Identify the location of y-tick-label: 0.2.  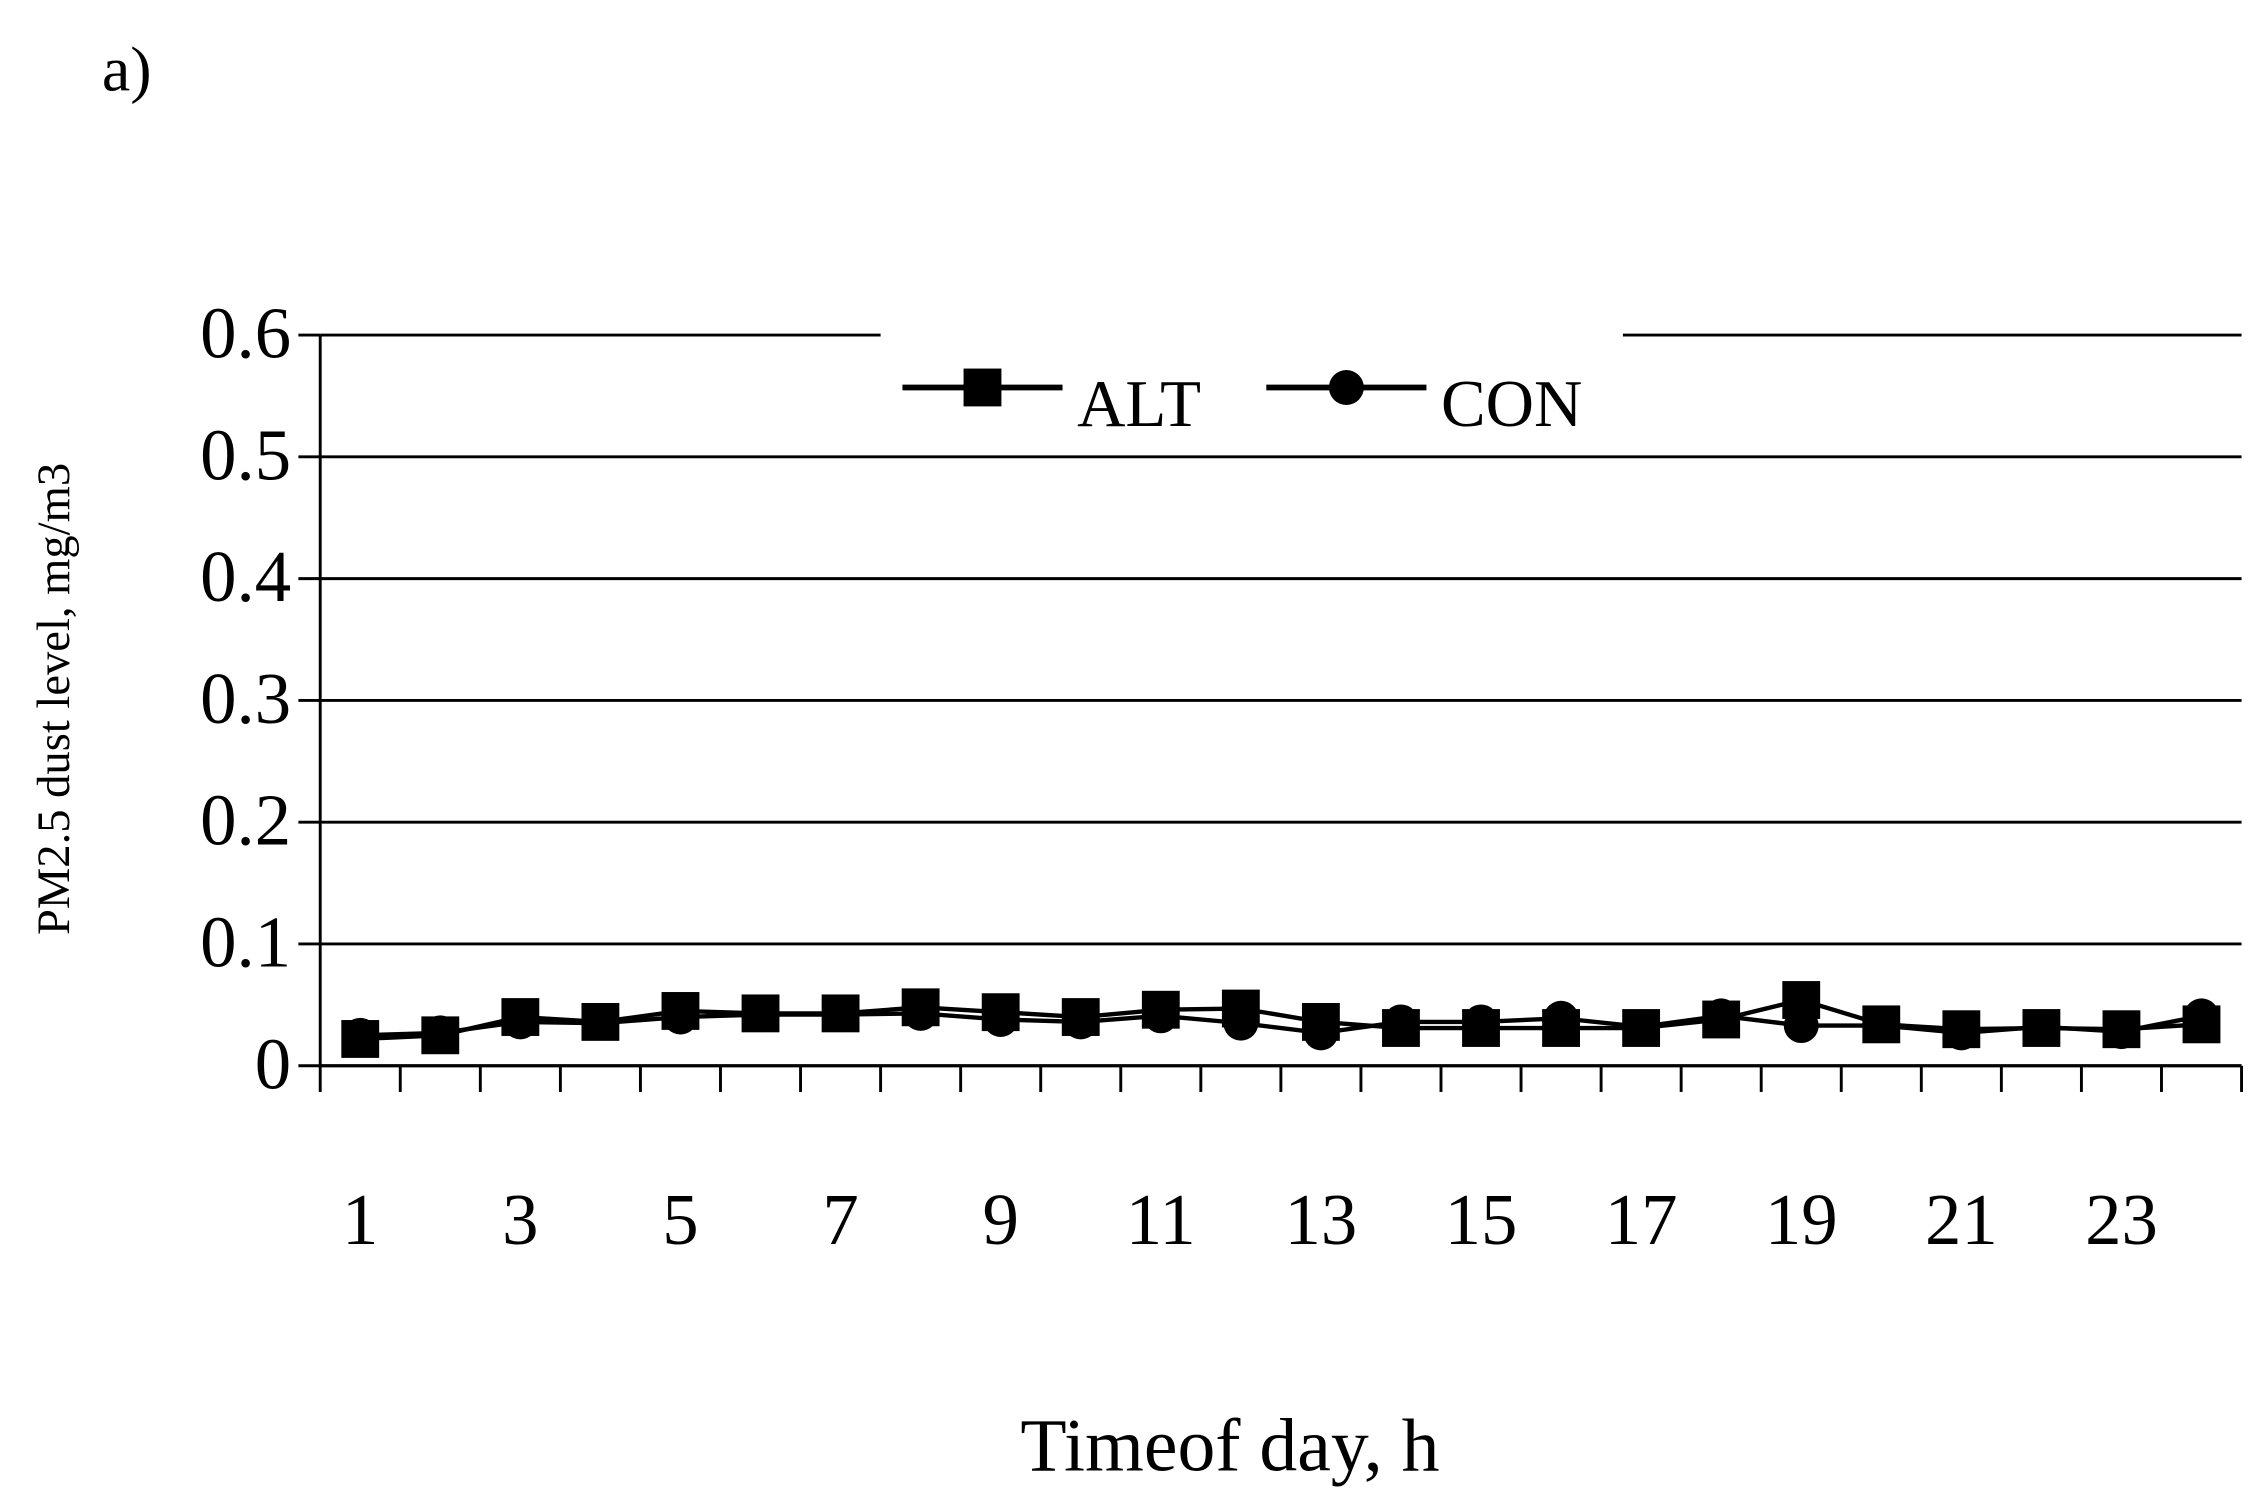
(245, 820).